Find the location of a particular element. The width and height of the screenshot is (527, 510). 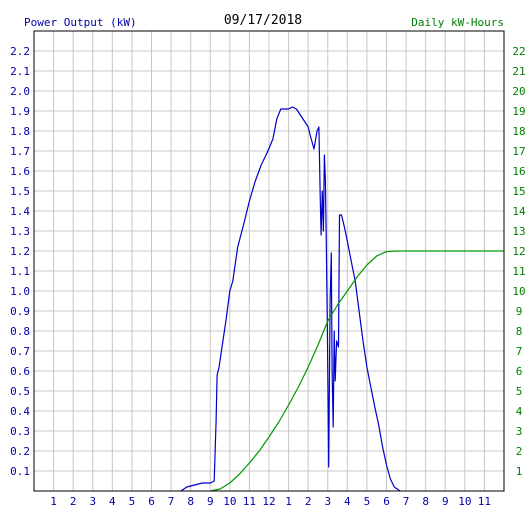

x-axis-ticks: 1 2 3 4 5 6 7 8 9 10 11 12 1 2 3 4 5 6 7 8 9 10 11 is located at coordinates (270, 501).